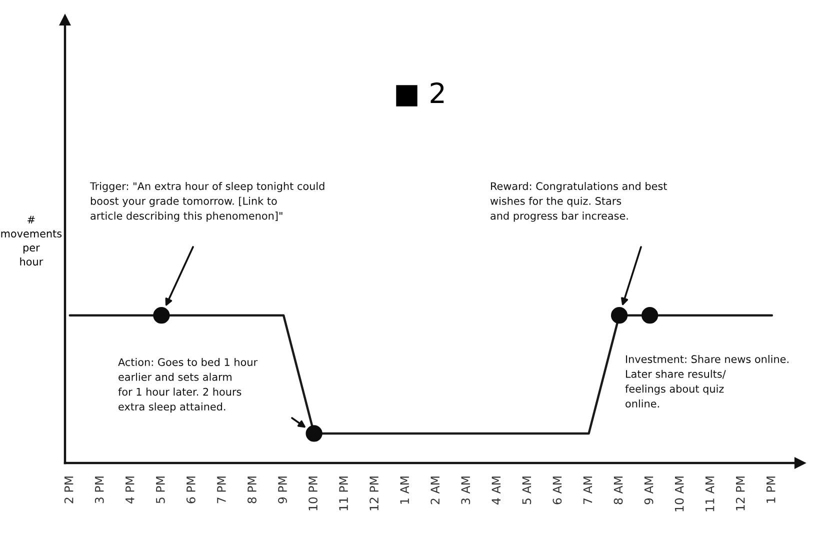 Image resolution: width=830 pixels, height=543 pixels. Describe the element at coordinates (313, 493) in the screenshot. I see `x-tick-label: 10 PM` at that location.